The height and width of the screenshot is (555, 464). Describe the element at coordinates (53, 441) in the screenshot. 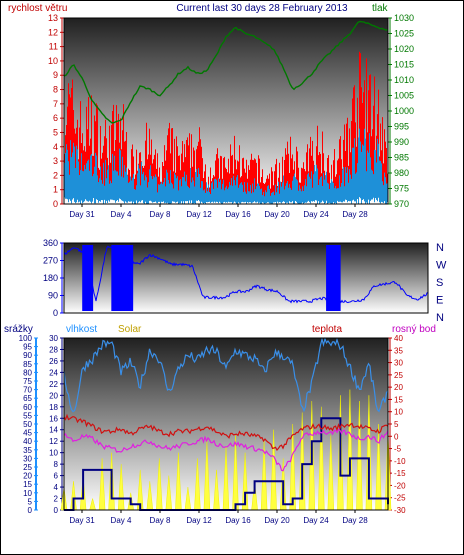

I see `humidity-tick-label: 12` at that location.